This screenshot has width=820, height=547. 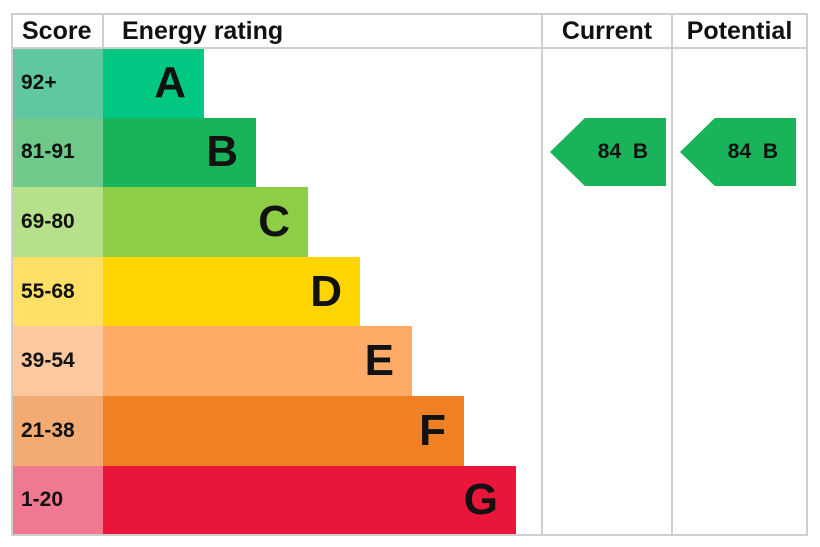 What do you see at coordinates (57, 152) in the screenshot?
I see `score-range-b: 81-91` at bounding box center [57, 152].